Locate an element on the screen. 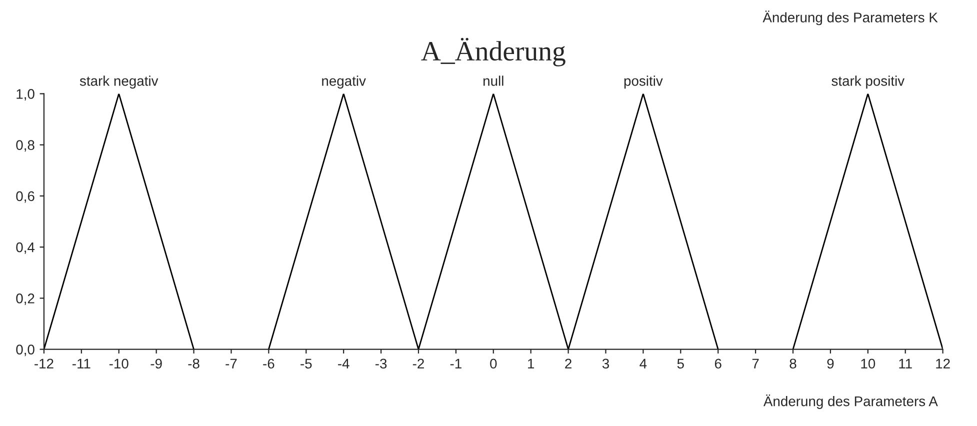 This screenshot has width=977, height=426. series-label: null is located at coordinates (494, 81).